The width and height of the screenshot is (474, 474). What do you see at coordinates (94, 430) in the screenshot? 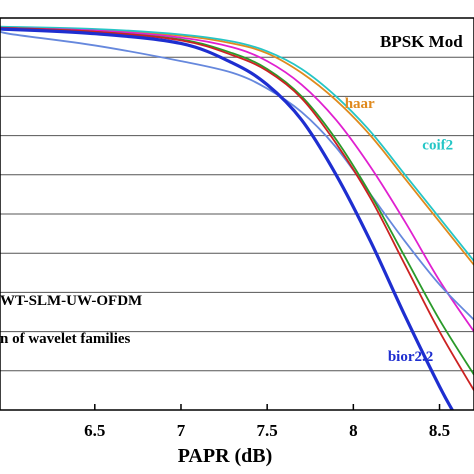
I see `x-tick-label: 6.5` at bounding box center [94, 430].